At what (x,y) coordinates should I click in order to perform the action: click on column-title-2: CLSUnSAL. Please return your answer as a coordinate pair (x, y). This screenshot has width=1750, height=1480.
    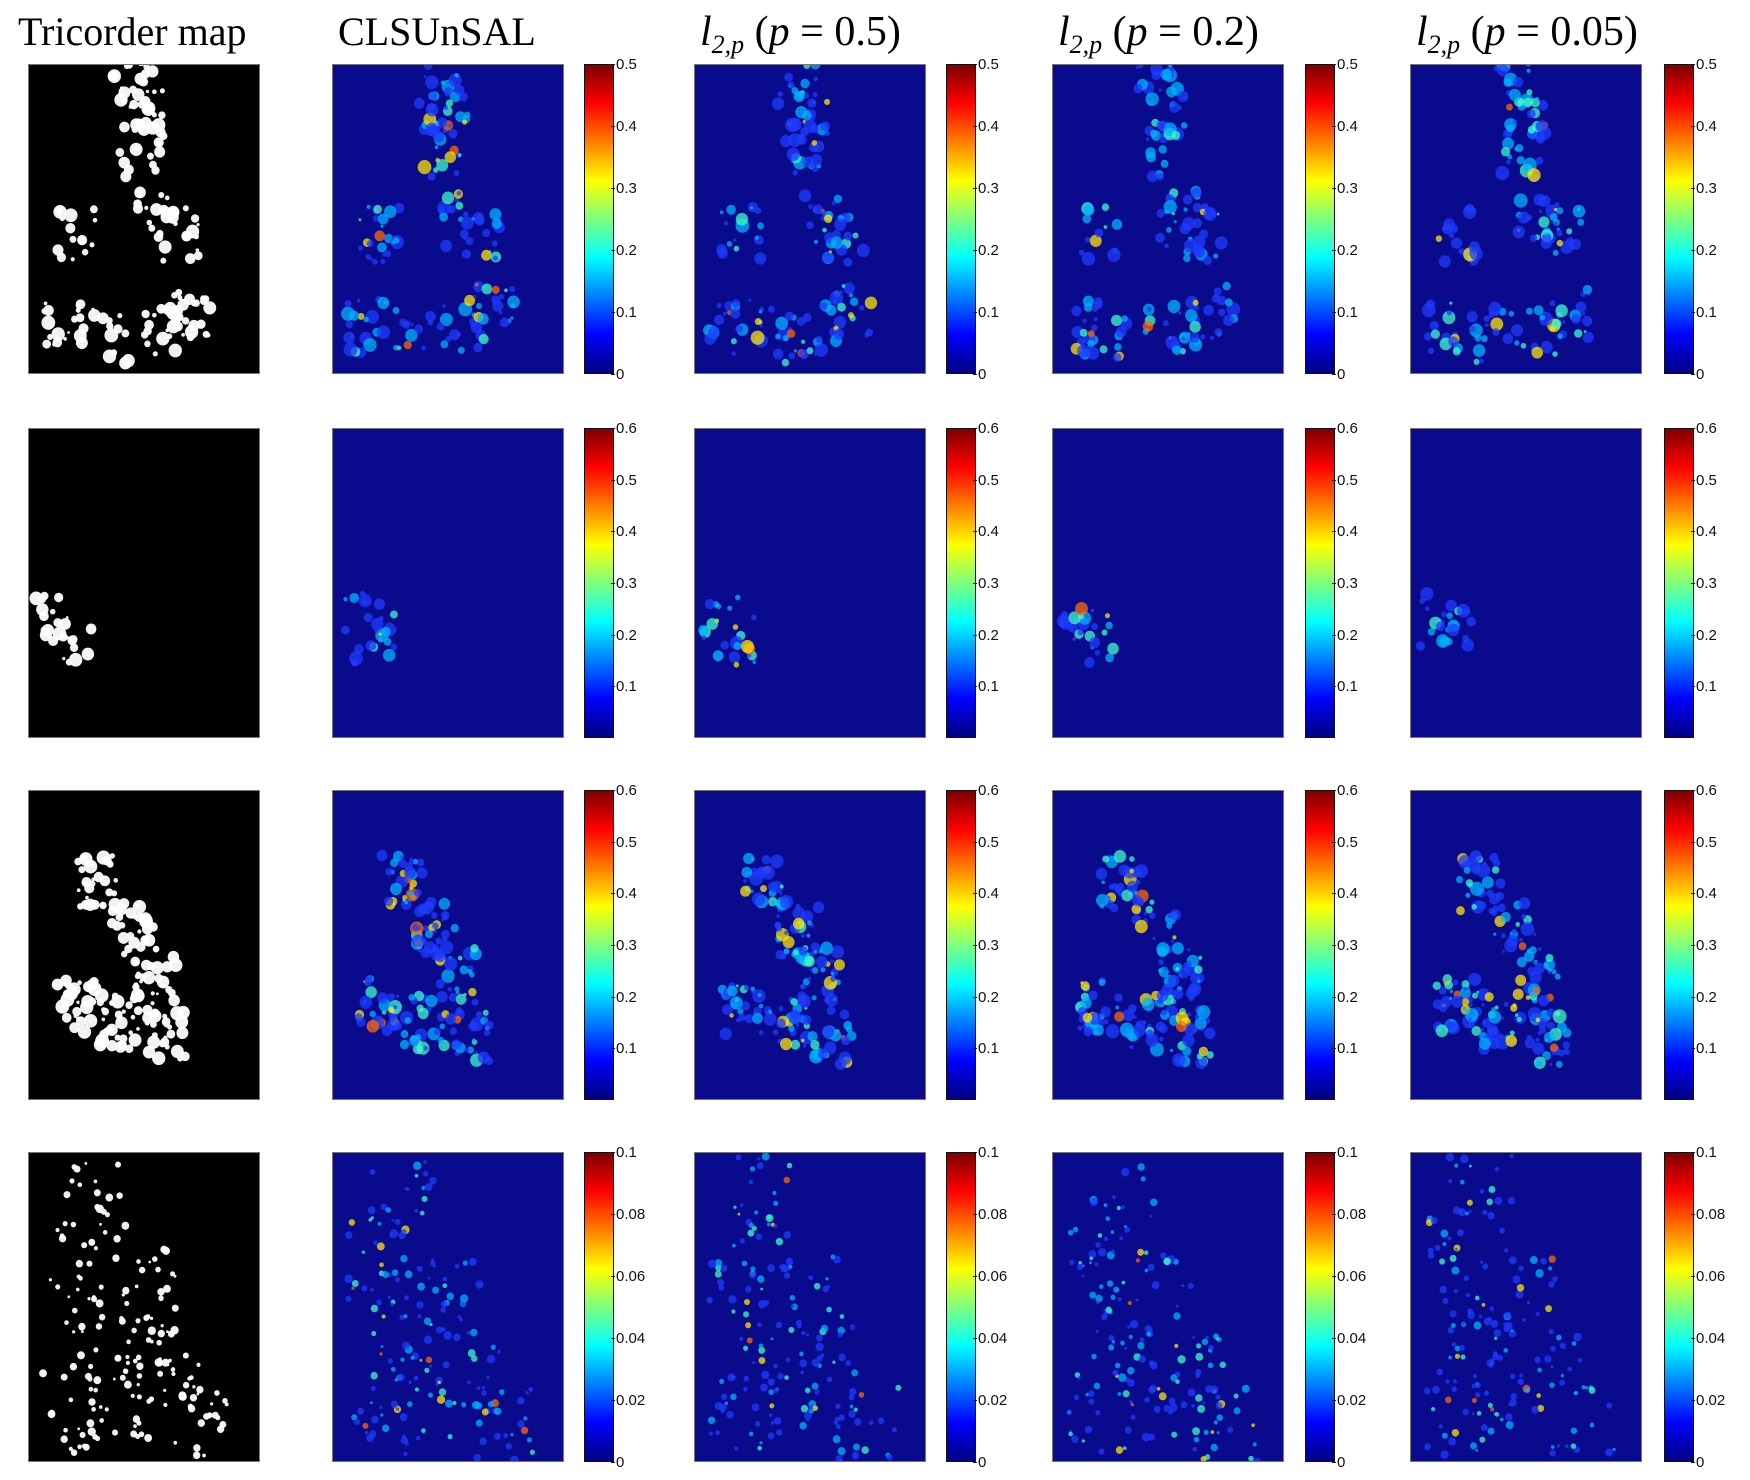
    Looking at the image, I should click on (437, 31).